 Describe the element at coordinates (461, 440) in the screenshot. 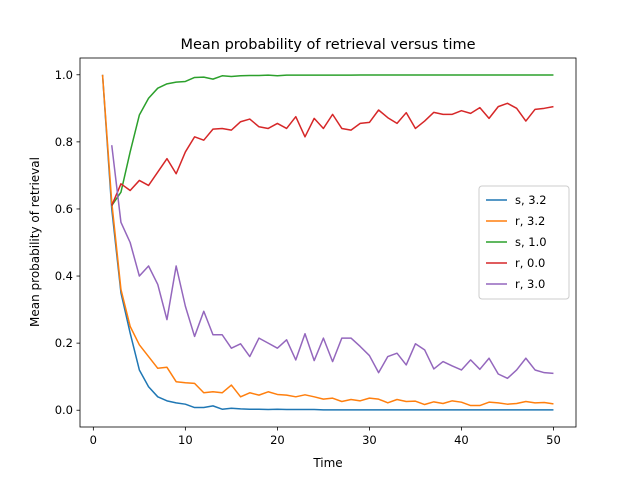

I see `x-tick-label: 40` at that location.